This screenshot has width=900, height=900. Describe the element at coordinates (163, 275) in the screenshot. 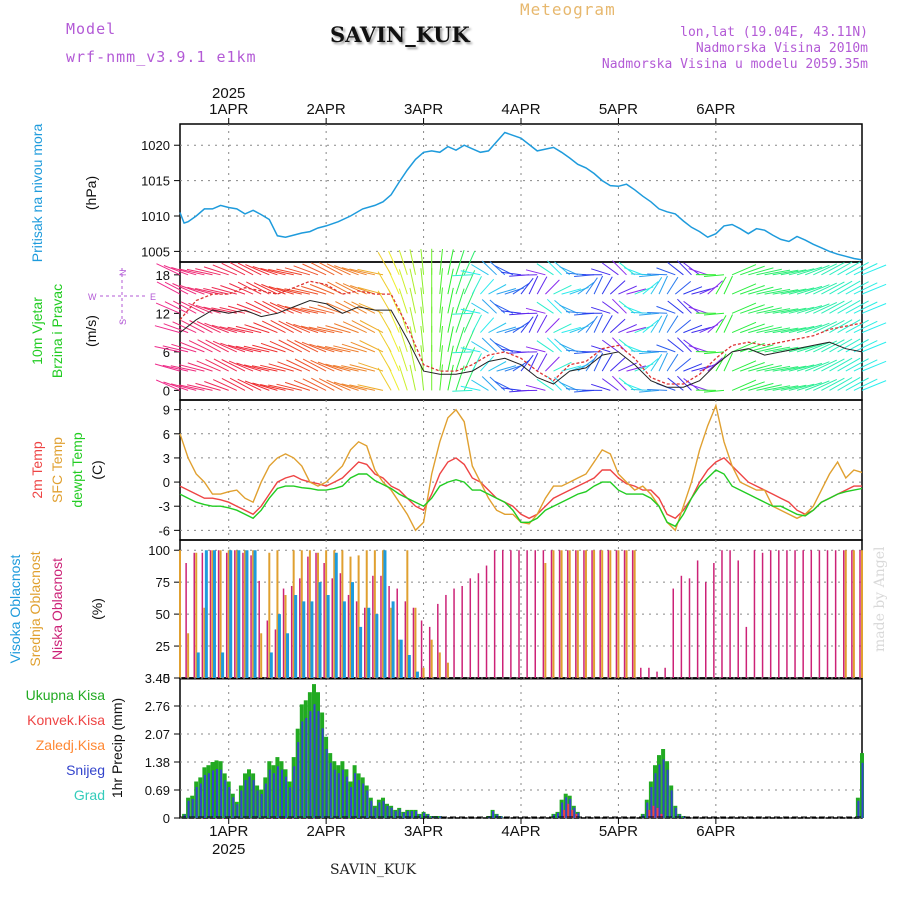

I see `ytick-label-wind: 18` at that location.